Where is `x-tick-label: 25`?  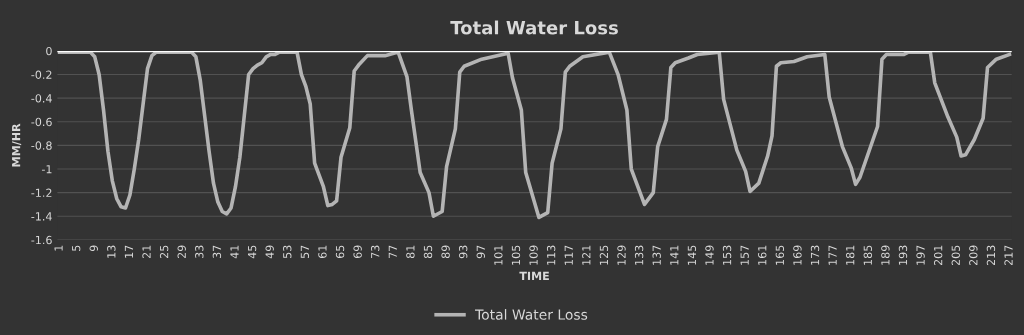 x-tick-label: 25 is located at coordinates (164, 252).